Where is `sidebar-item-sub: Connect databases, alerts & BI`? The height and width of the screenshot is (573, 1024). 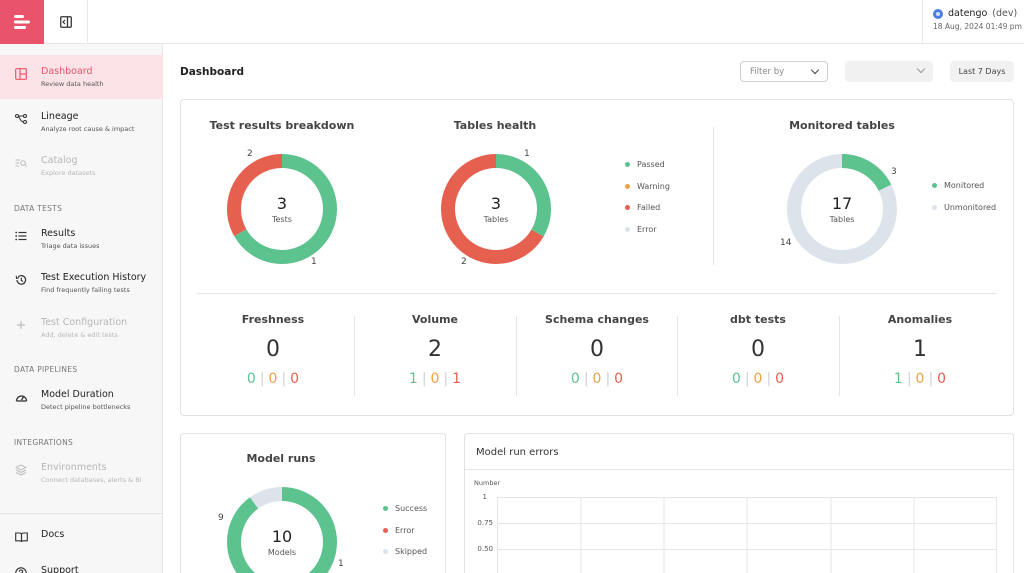 sidebar-item-sub: Connect databases, alerts & BI is located at coordinates (91, 480).